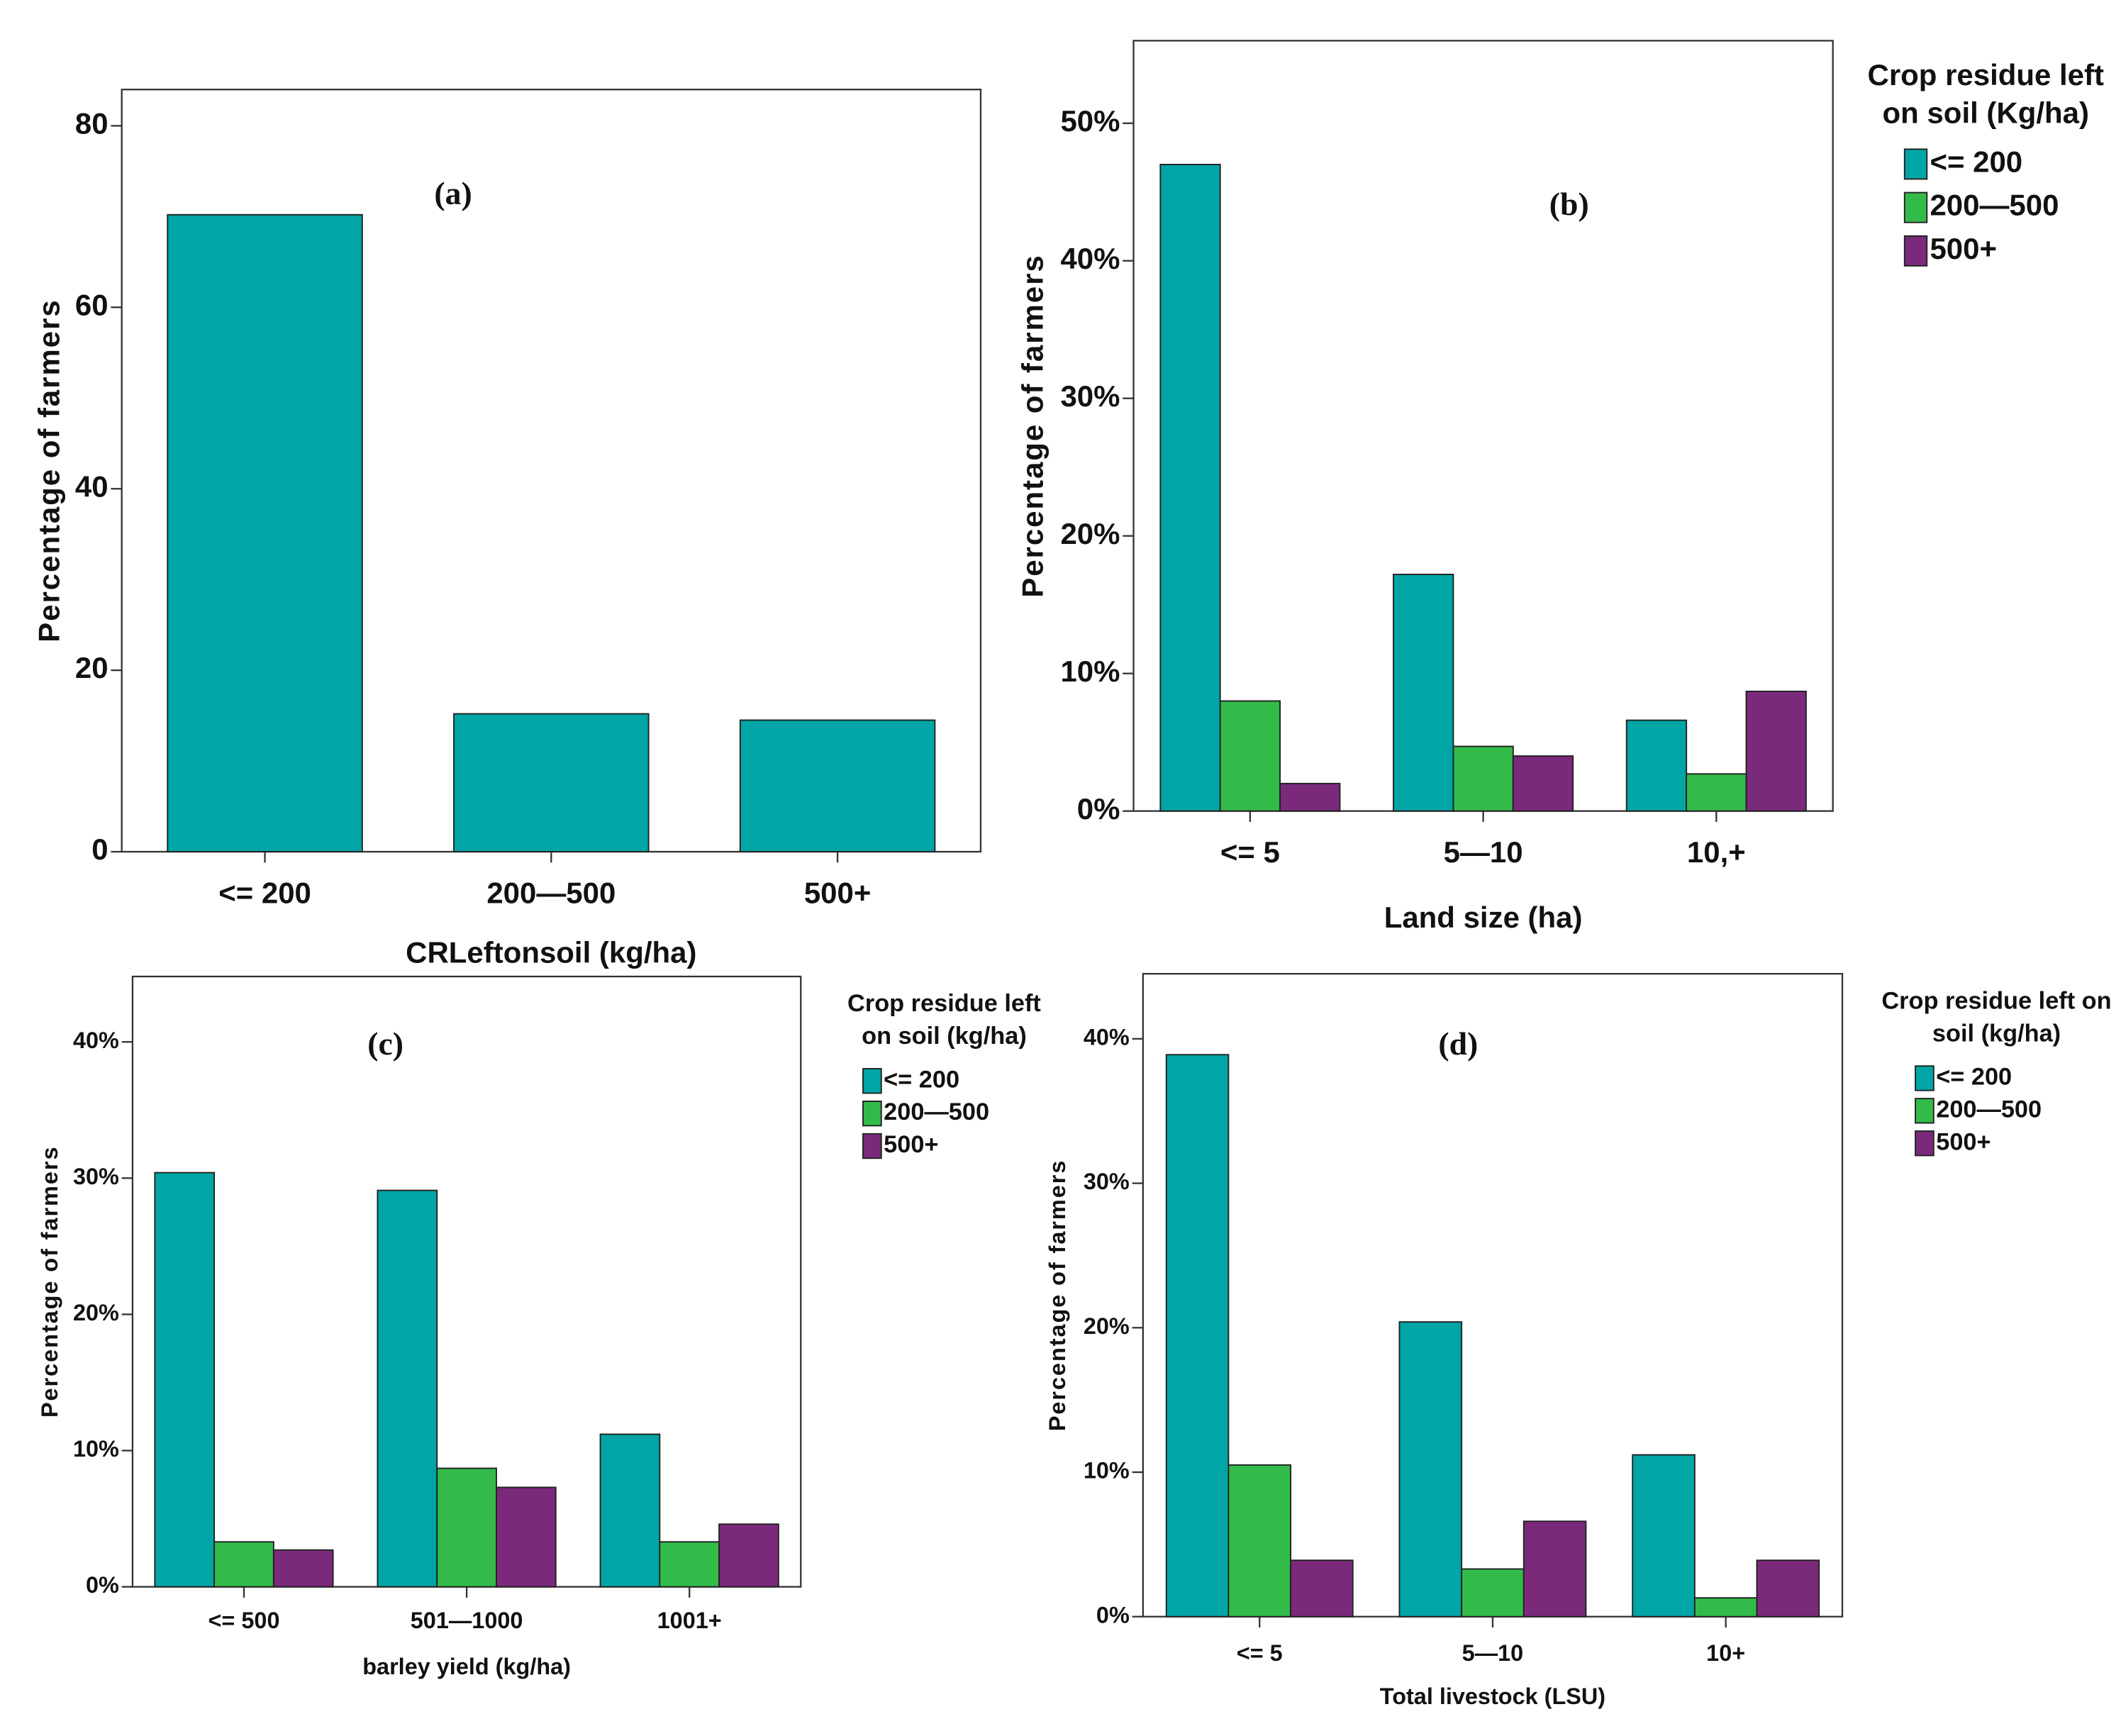 This screenshot has width=2121, height=1736. I want to click on annotation: (a), so click(453, 193).